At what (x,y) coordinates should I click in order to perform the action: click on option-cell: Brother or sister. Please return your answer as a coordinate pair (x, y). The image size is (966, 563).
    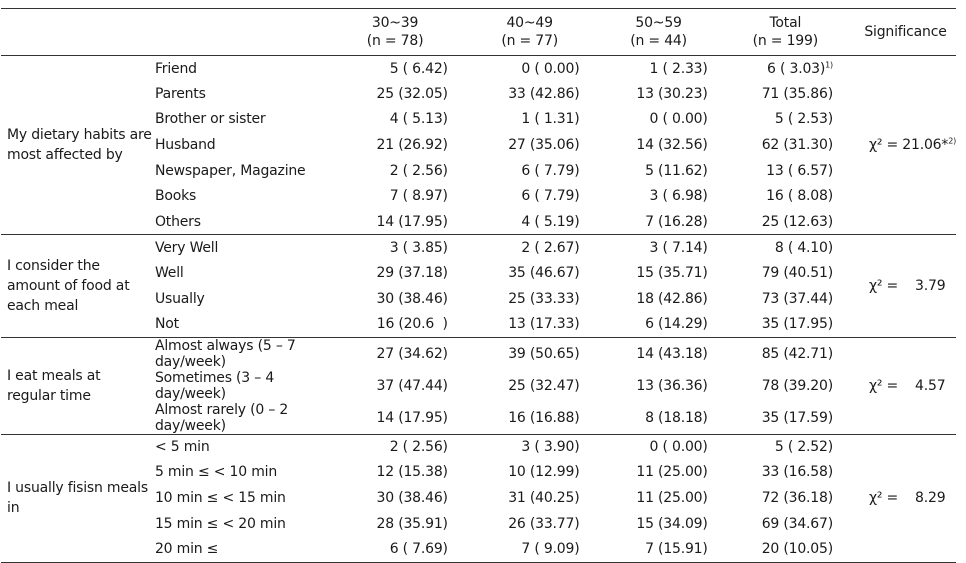
    Looking at the image, I should click on (210, 119).